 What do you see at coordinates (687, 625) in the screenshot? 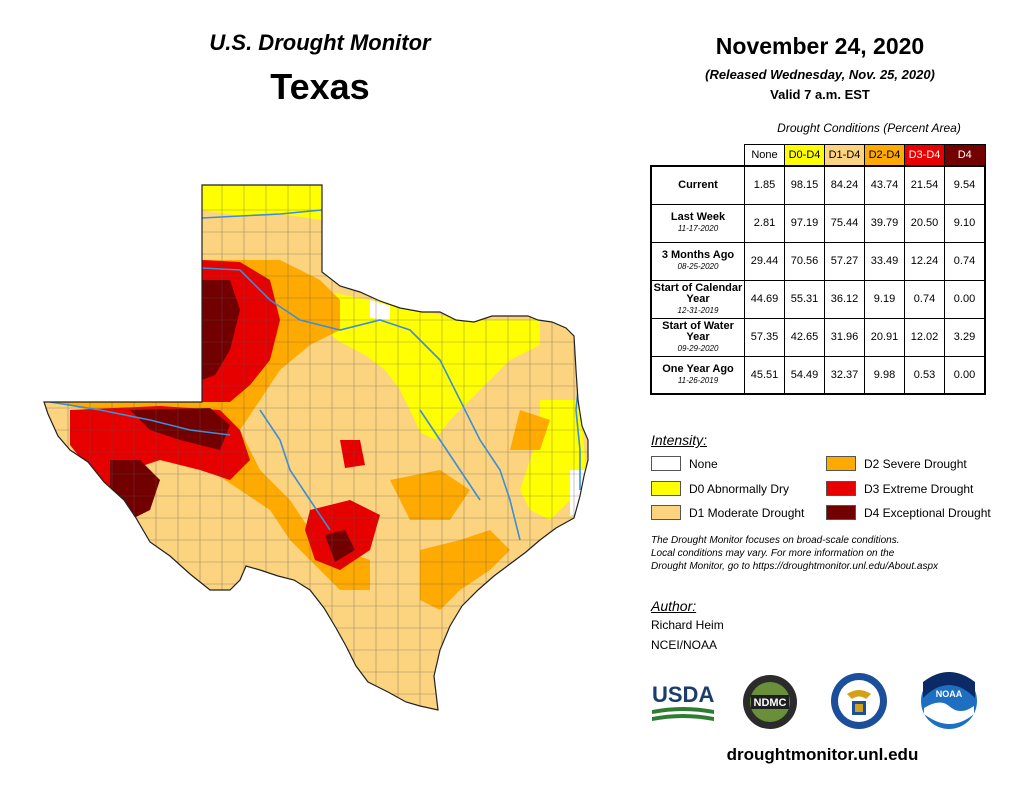
I see `author-name: Richard Heim` at bounding box center [687, 625].